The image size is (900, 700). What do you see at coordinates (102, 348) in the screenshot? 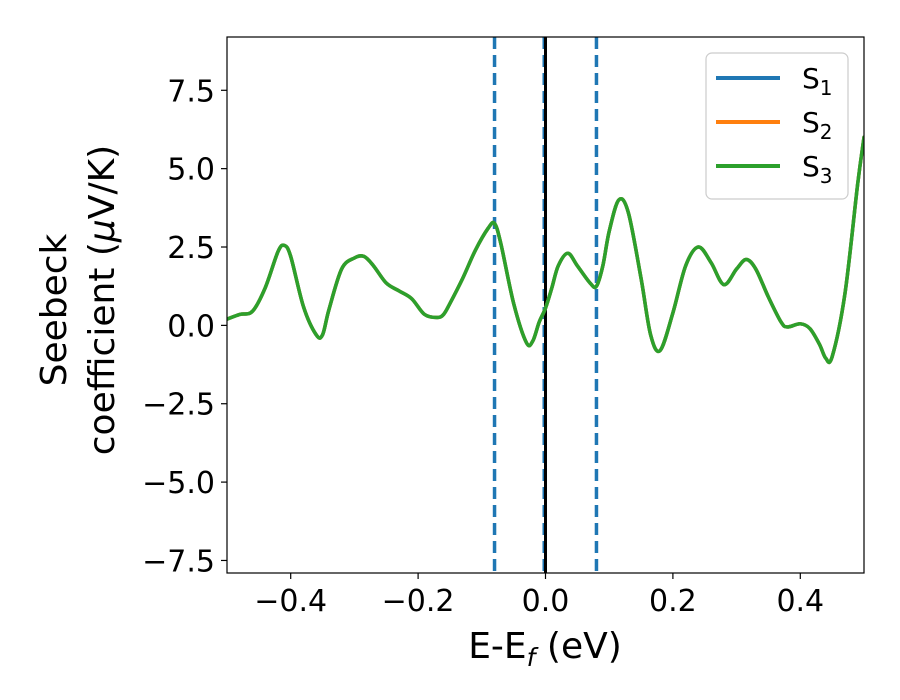
I see `y-axis-label-line2-text: coefficient (` at bounding box center [102, 348].